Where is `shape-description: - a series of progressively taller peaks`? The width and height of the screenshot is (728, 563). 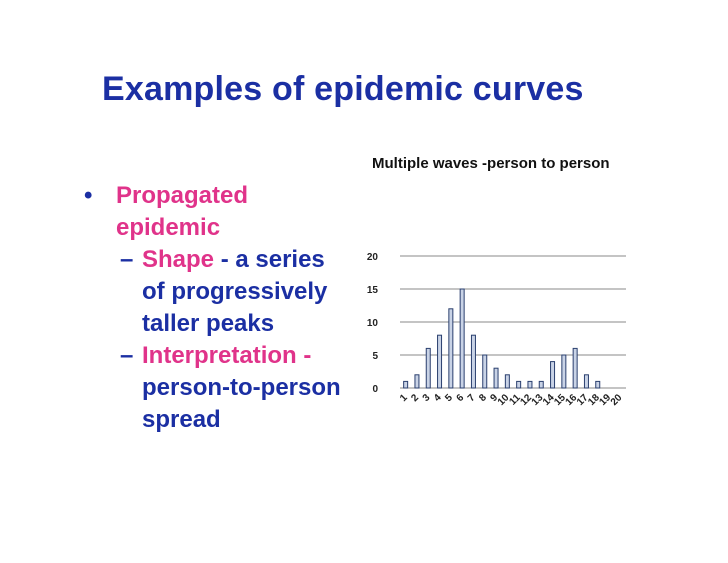
shape-description: - a series of progressively taller peaks is located at coordinates (235, 291).